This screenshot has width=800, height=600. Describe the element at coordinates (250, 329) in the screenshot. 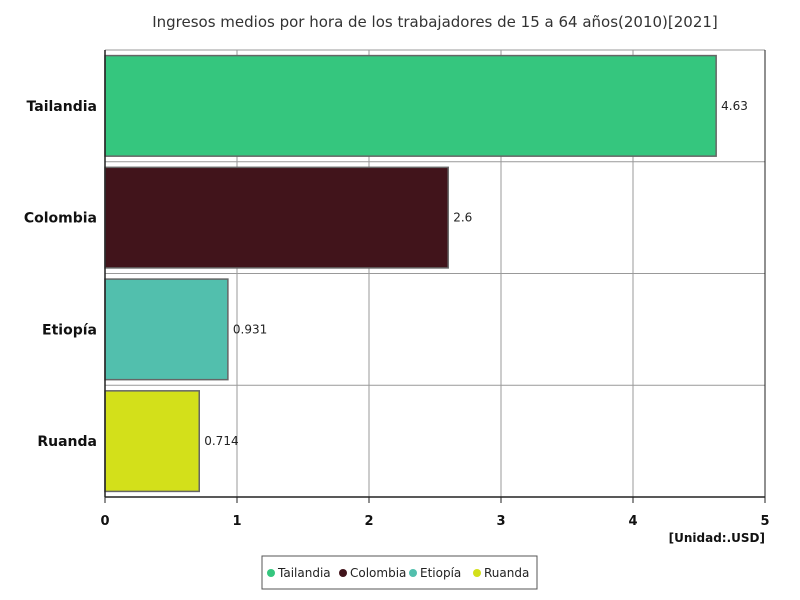

I see `data-label: 0.931` at that location.